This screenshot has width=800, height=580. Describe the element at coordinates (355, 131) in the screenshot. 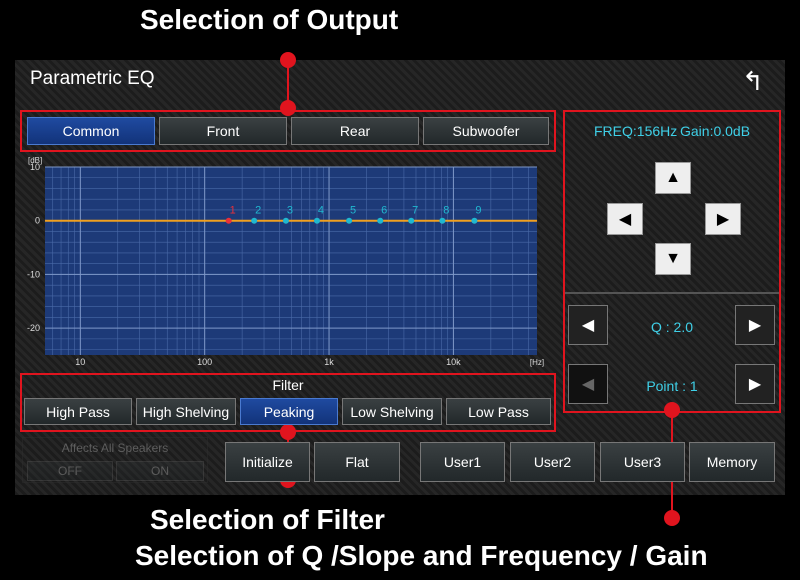

I see `output-tab: Rear` at that location.